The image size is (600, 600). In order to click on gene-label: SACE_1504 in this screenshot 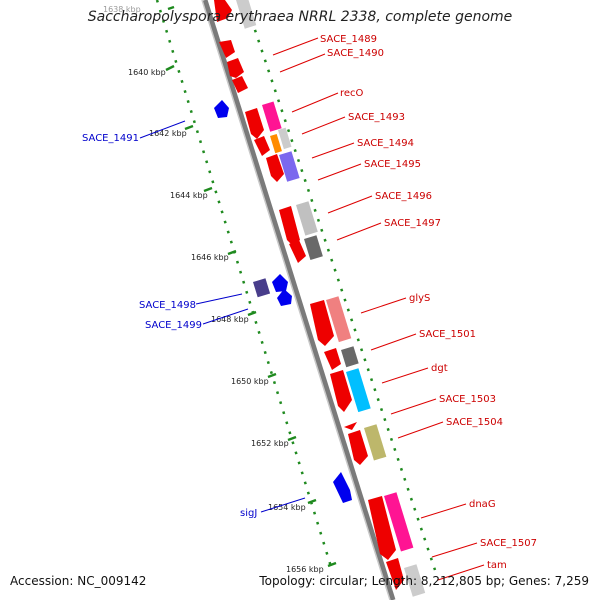, I will do `click(474, 422)`.